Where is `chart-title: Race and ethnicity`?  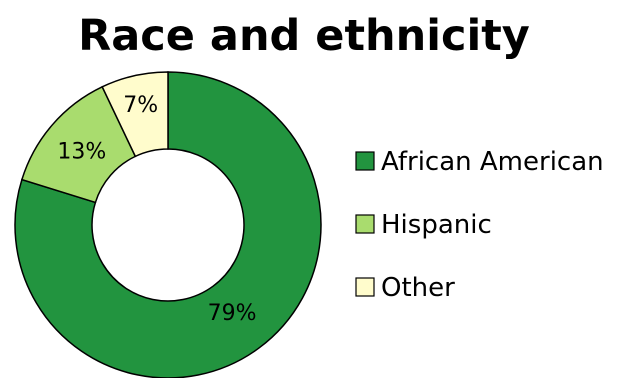
chart-title: Race and ethnicity is located at coordinates (304, 36).